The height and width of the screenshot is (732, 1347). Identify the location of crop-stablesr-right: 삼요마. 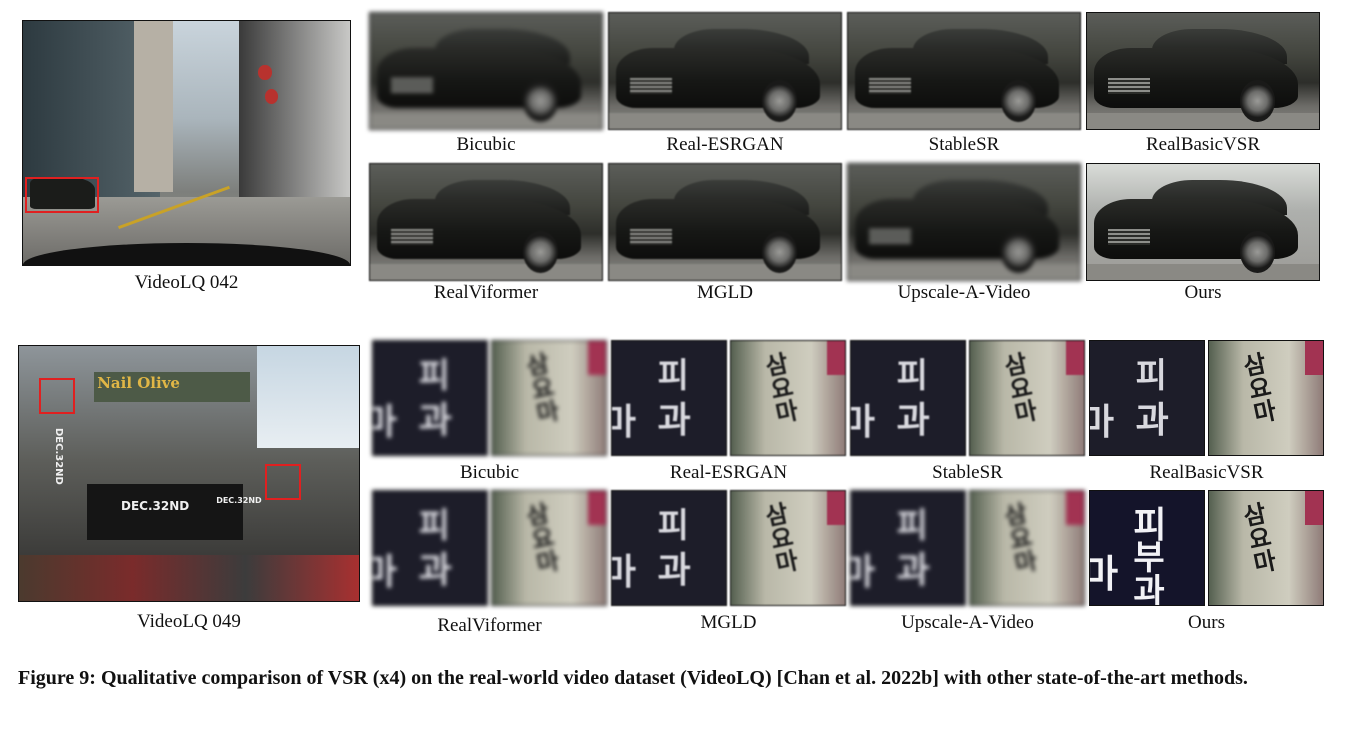
(1027, 398).